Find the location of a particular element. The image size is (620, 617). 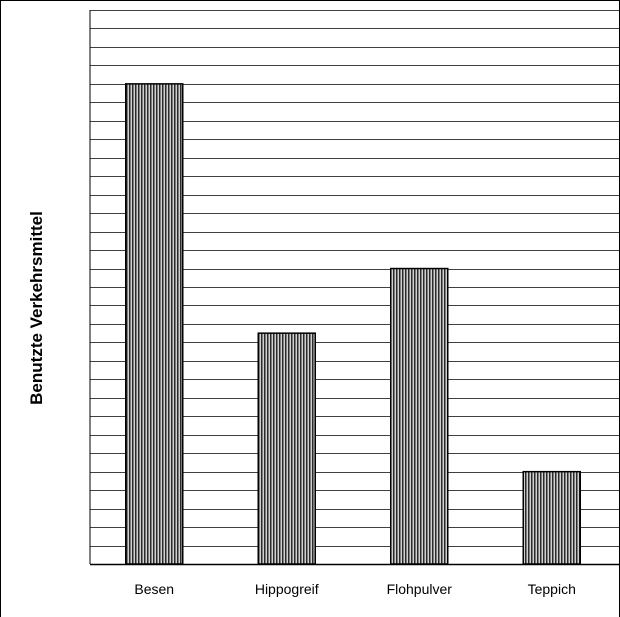

x-tick-labels: Besen Hippogreif Flohpulver Teppich is located at coordinates (354, 589).